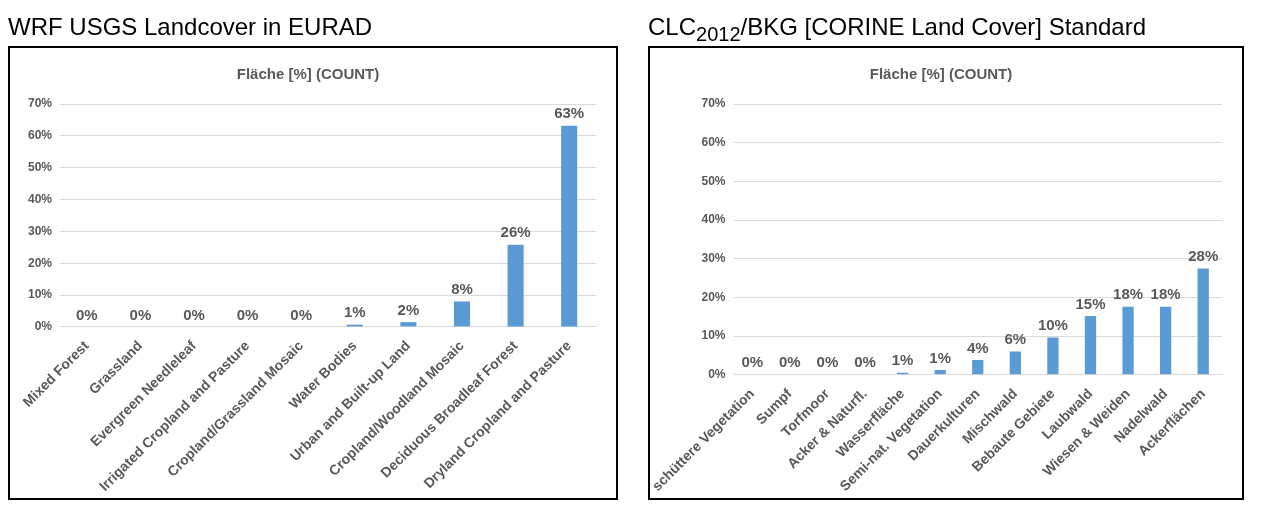 The height and width of the screenshot is (511, 1272). I want to click on data-label: 4%, so click(977, 347).